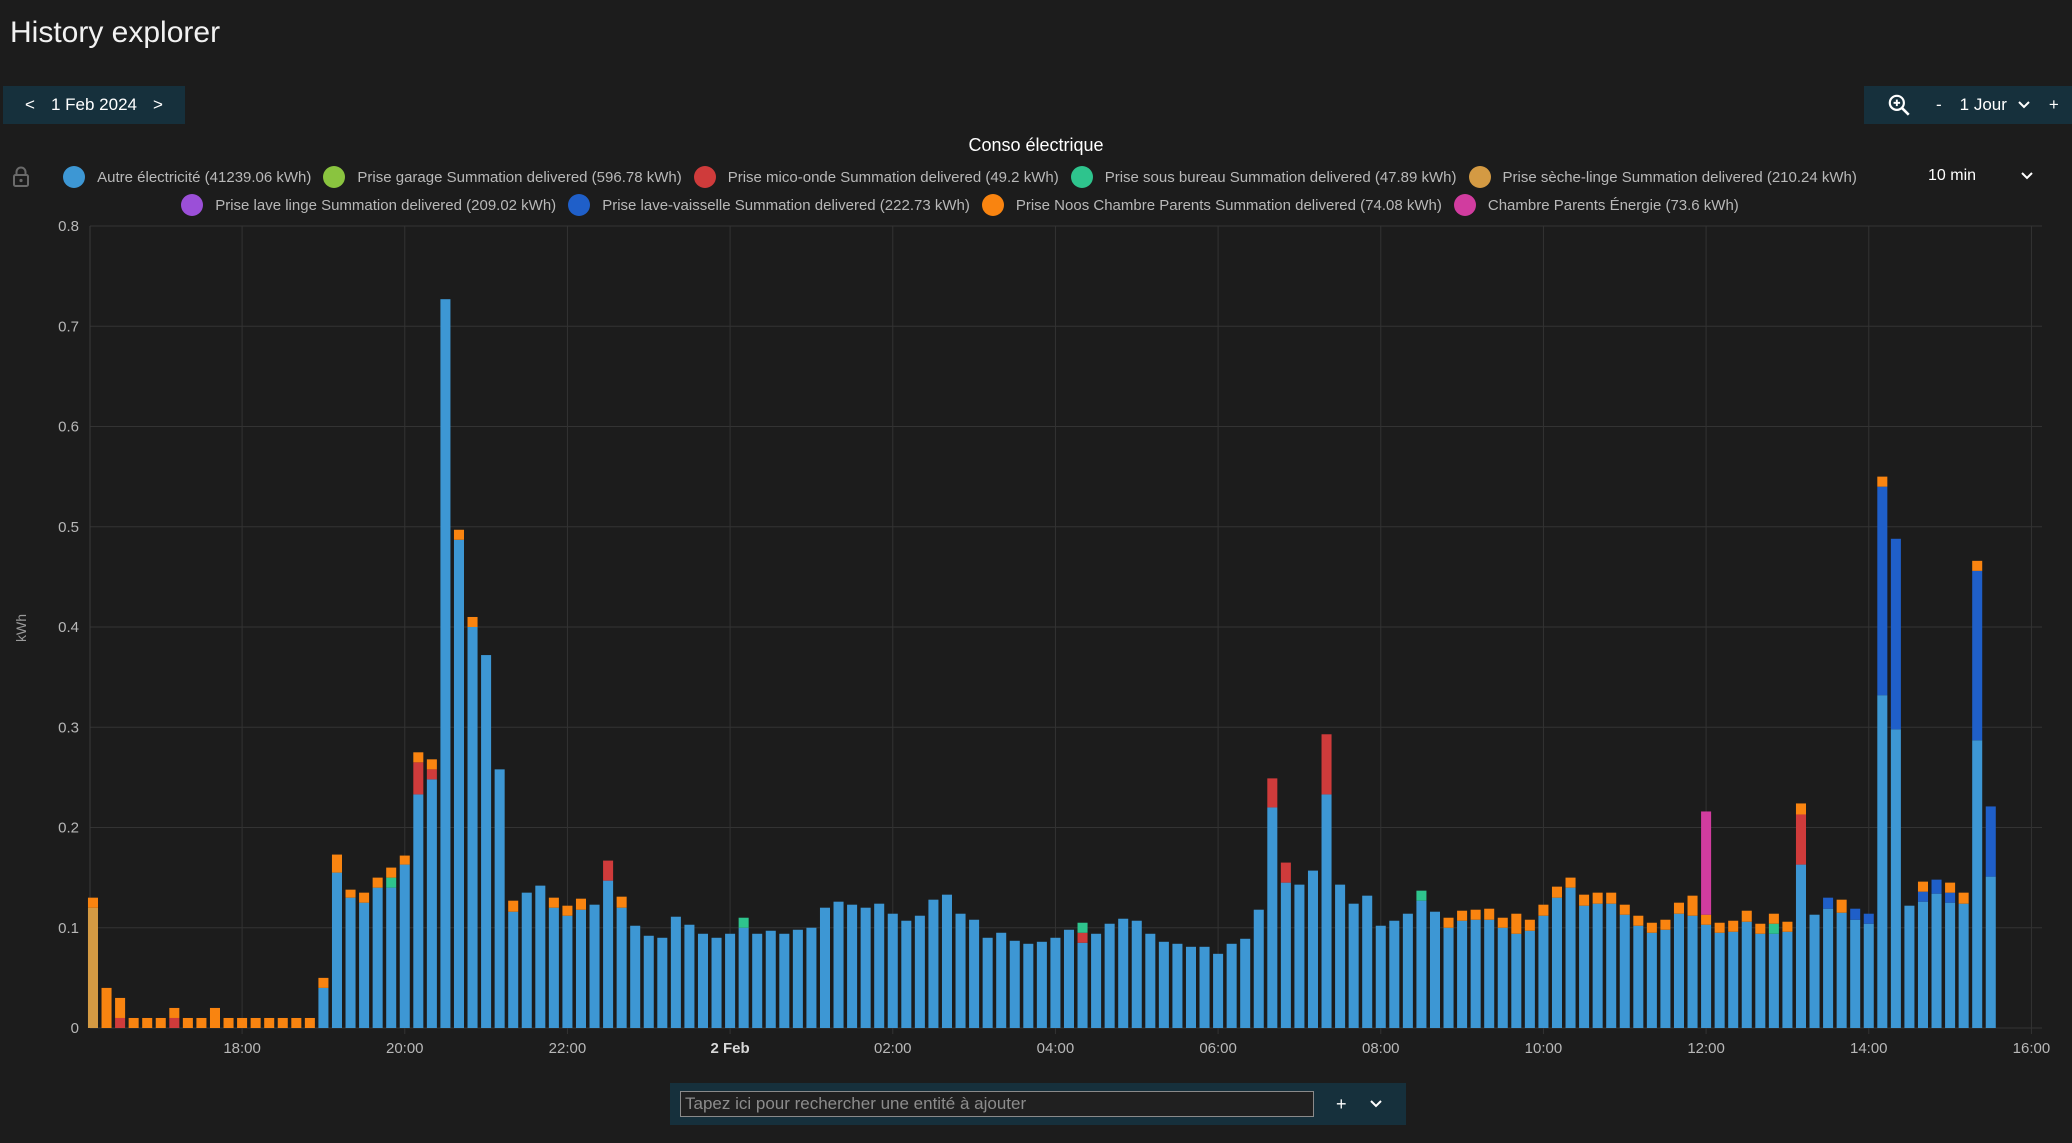  What do you see at coordinates (1596, 205) in the screenshot?
I see `legend-item-chambre-parents: Chambre Parents Énergie (73.6 kWh)` at bounding box center [1596, 205].